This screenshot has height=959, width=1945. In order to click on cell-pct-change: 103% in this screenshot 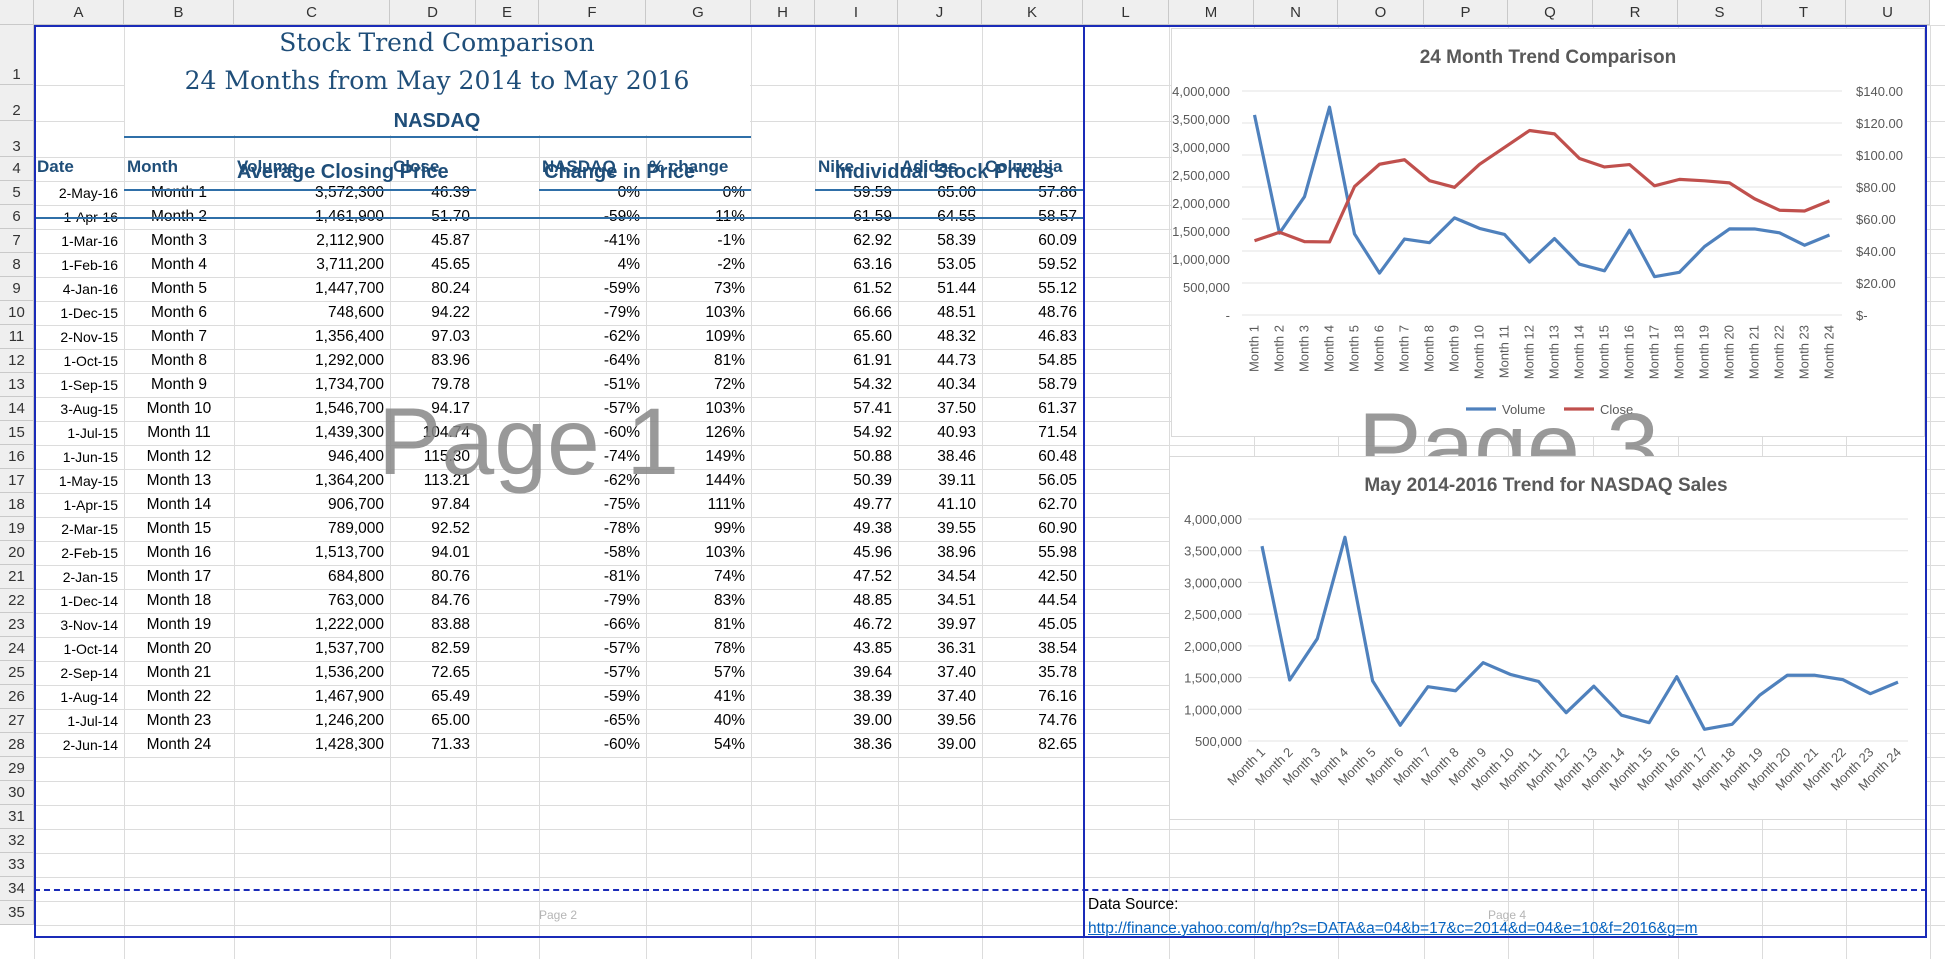, I will do `click(725, 552)`.